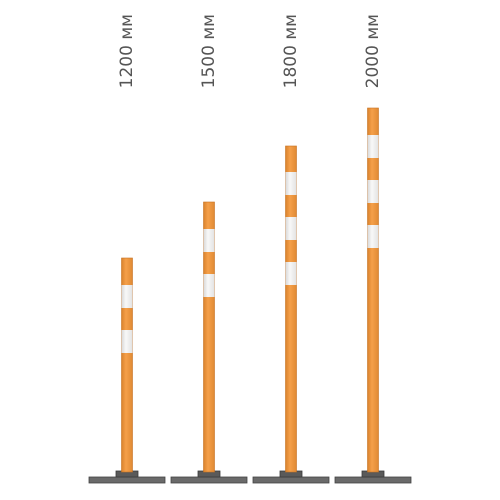  What do you see at coordinates (127, 51) in the screenshot?
I see `height-label: 1200 мм` at bounding box center [127, 51].